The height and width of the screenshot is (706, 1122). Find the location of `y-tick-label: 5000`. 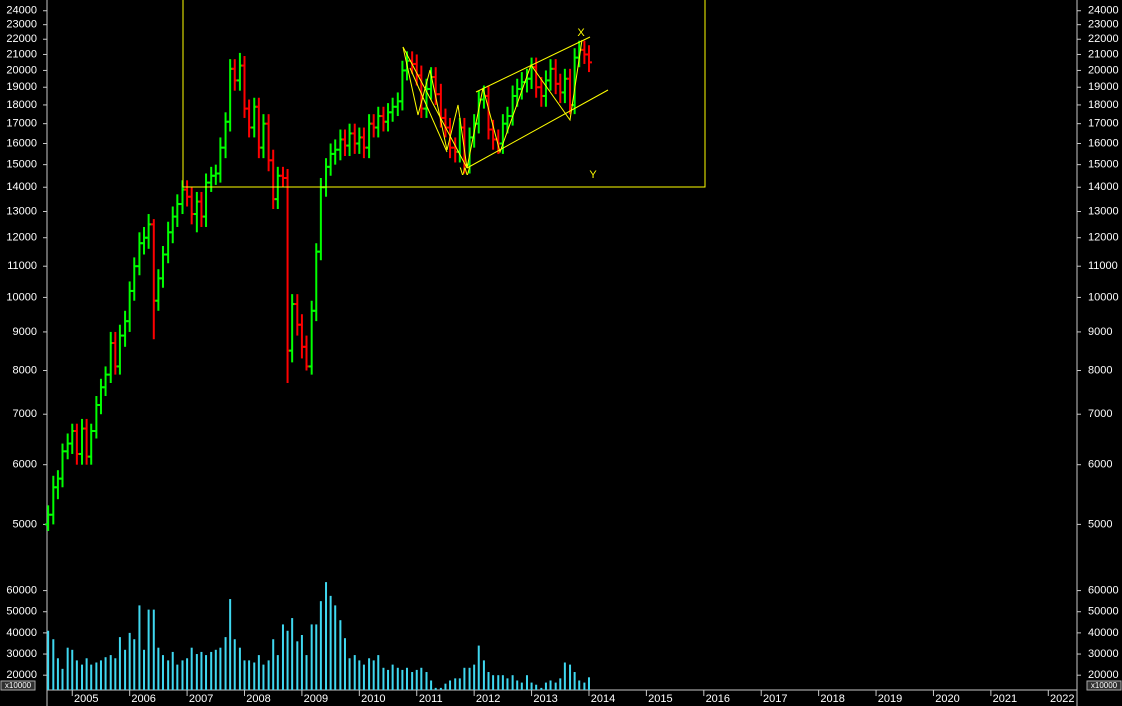

y-tick-label: 5000 is located at coordinates (25, 524).